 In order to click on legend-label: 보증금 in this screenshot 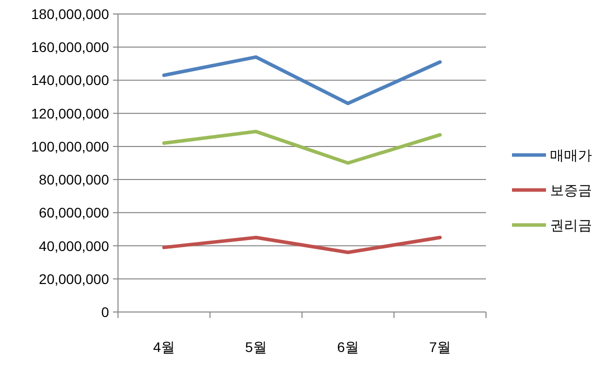, I will do `click(571, 190)`.